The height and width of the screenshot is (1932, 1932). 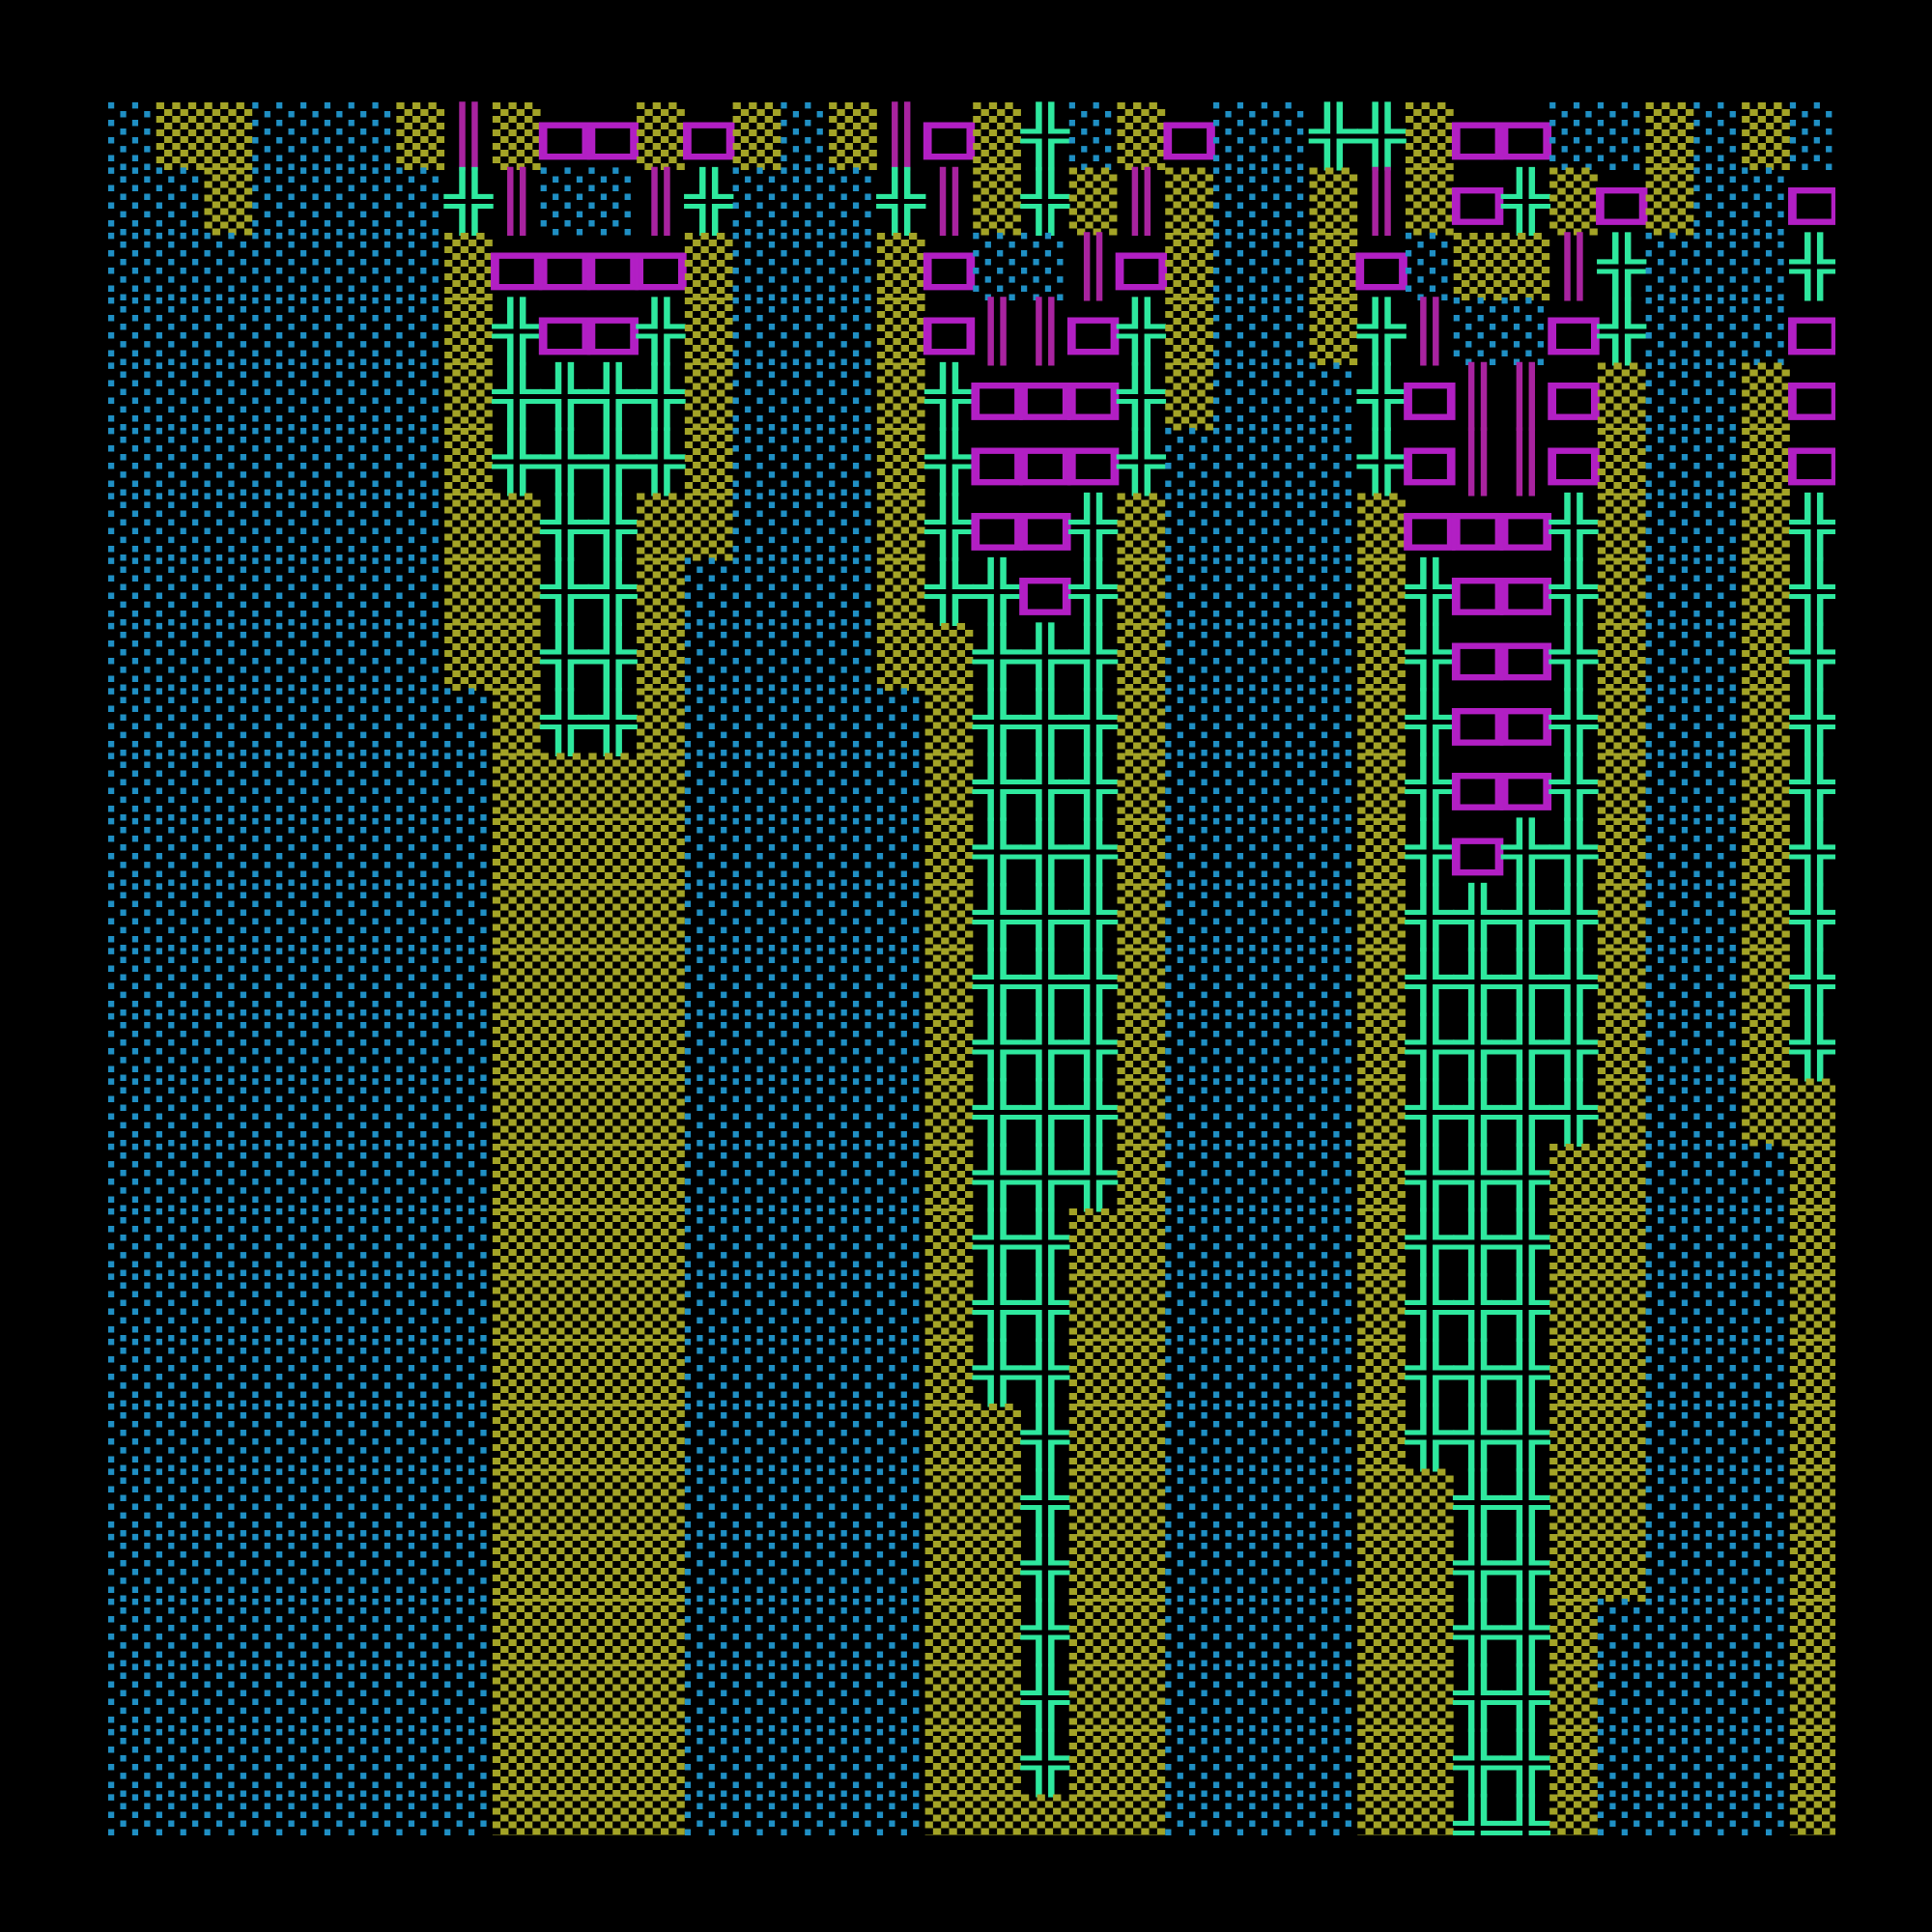 What do you see at coordinates (949, 201) in the screenshot?
I see `cell: ║` at bounding box center [949, 201].